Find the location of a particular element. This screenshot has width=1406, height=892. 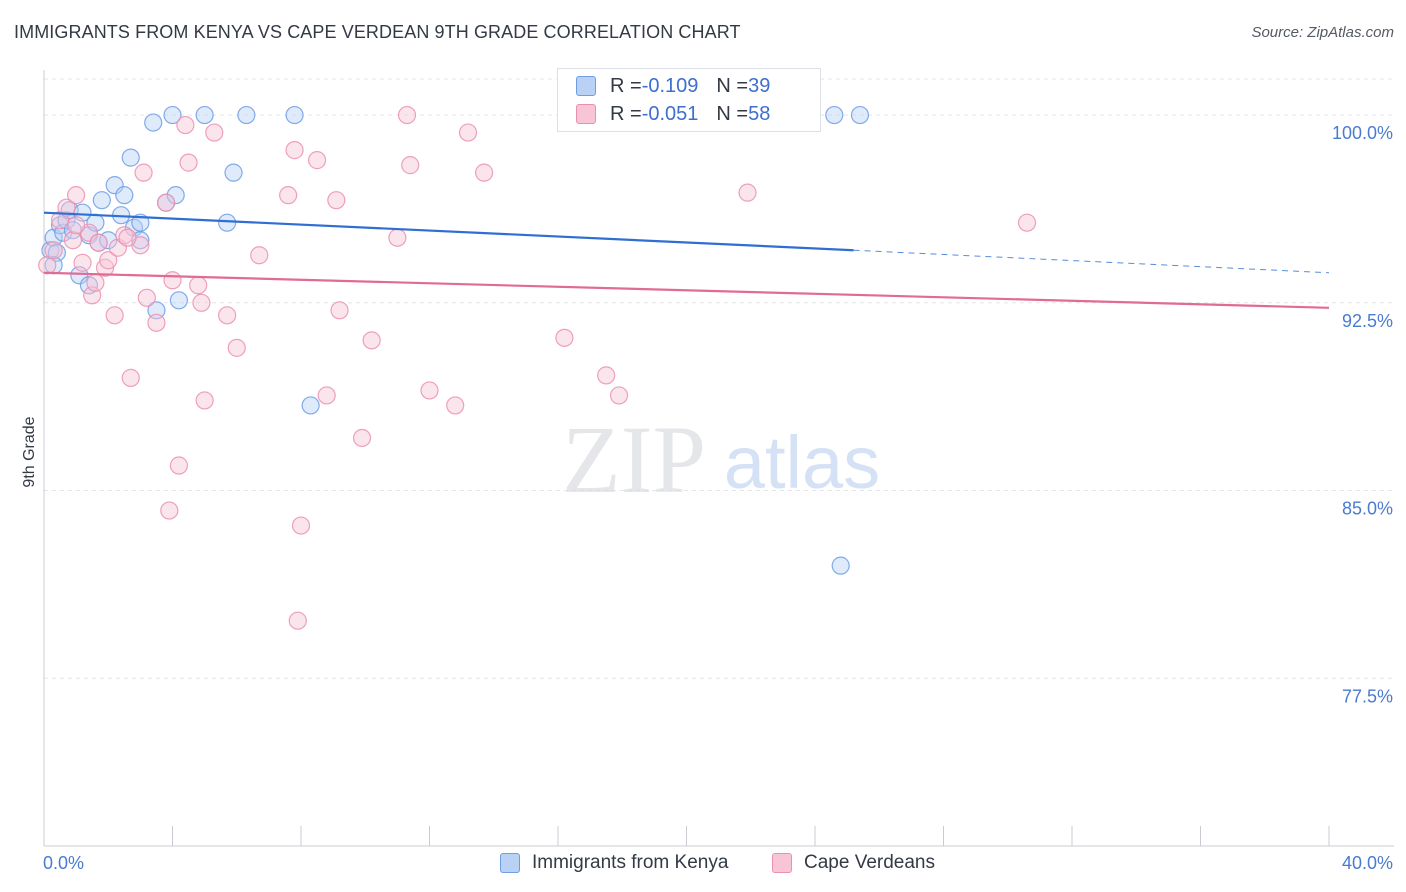

y-tick-label: 85.0% is located at coordinates (1367, 509).